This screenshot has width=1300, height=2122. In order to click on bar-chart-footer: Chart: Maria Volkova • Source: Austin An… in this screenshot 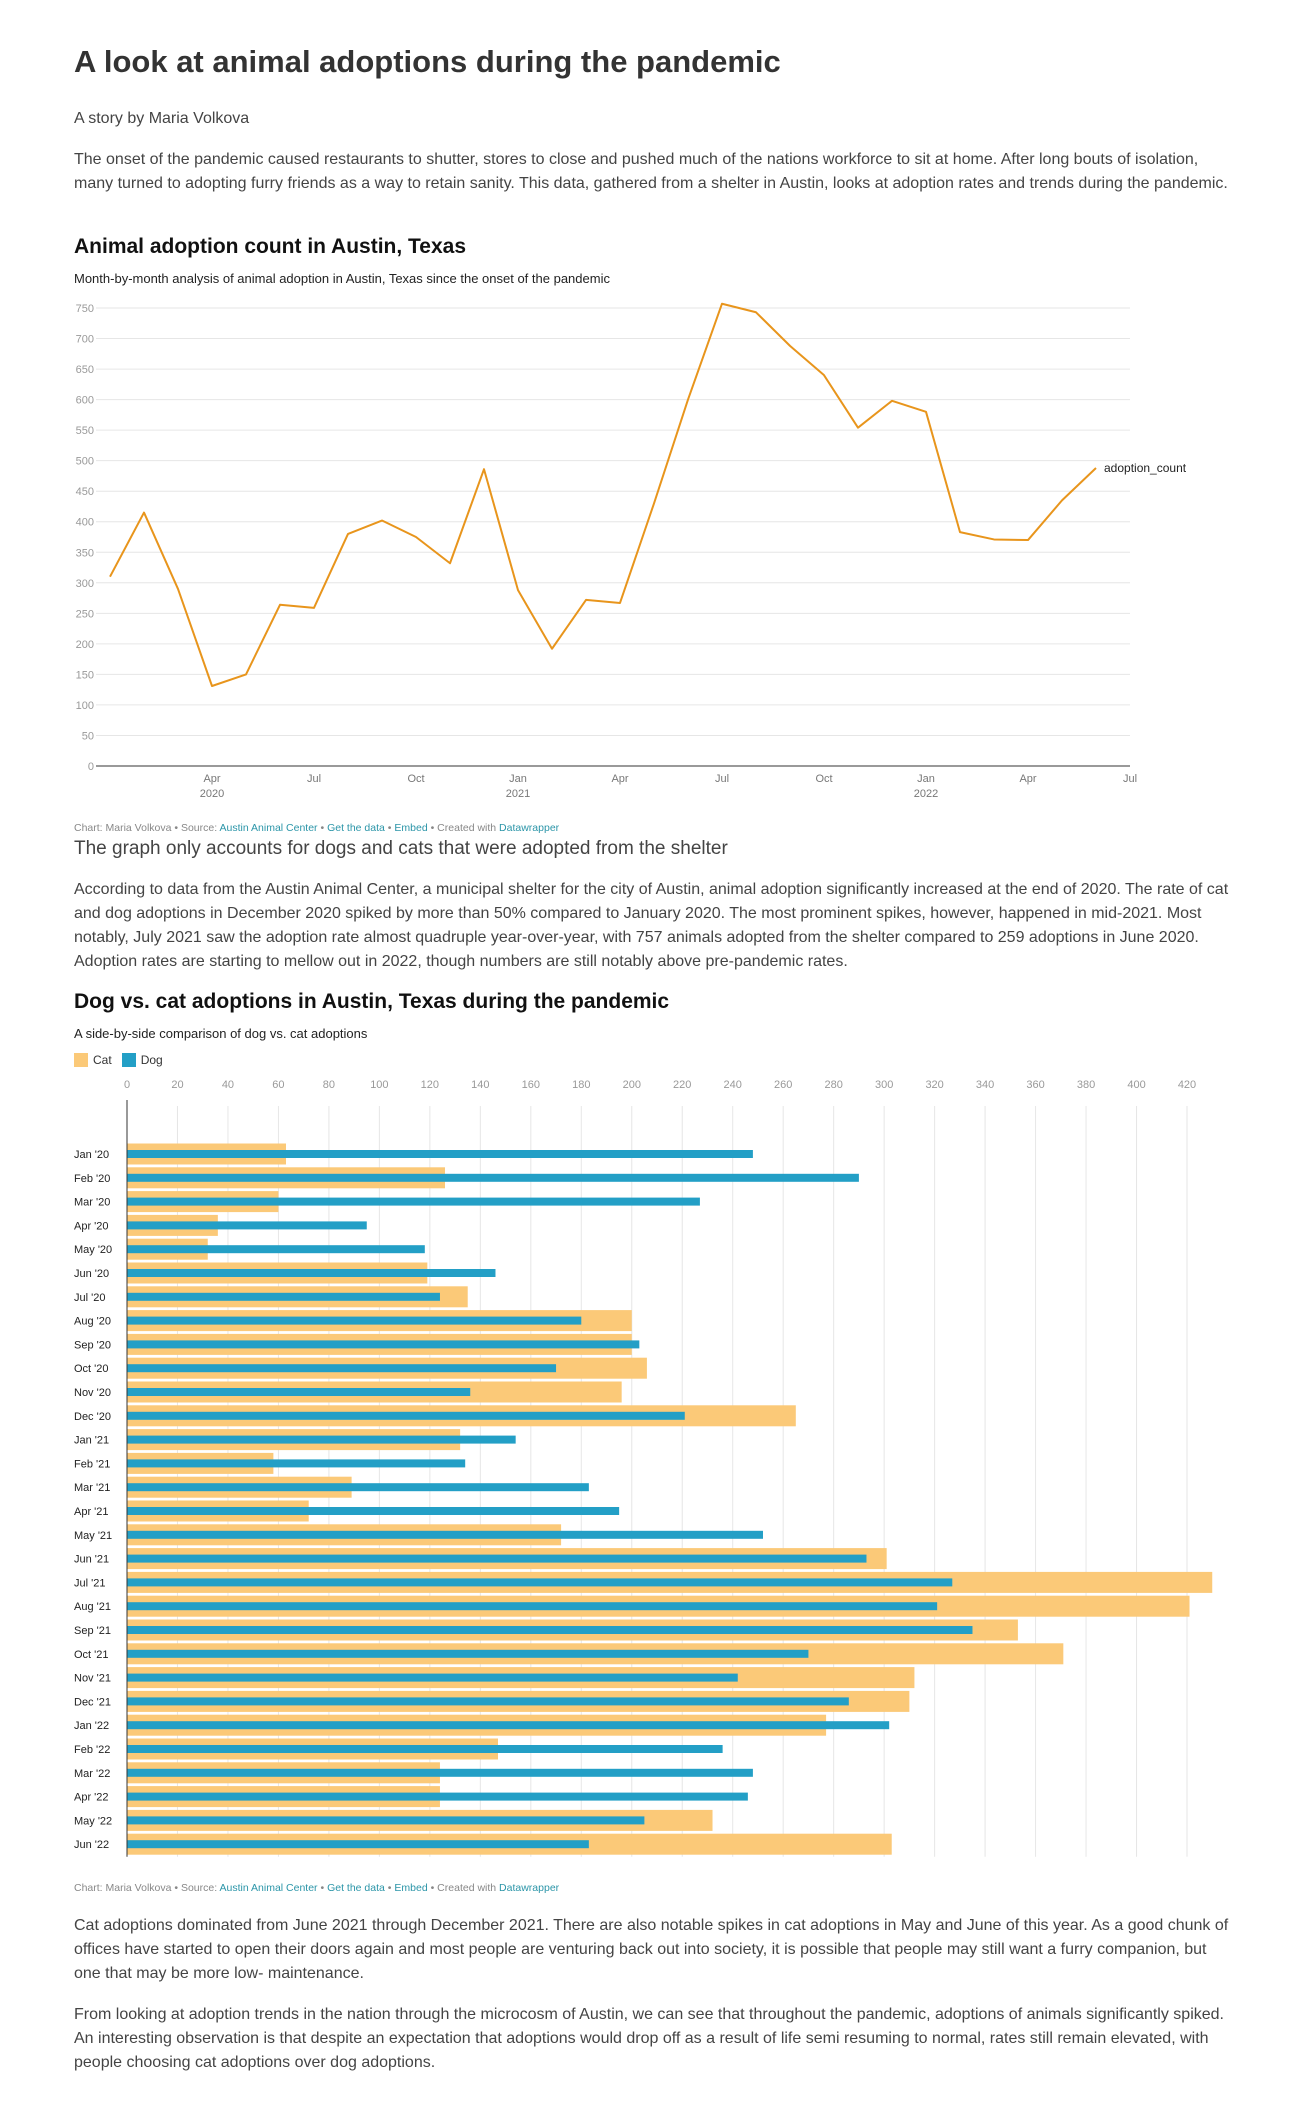, I will do `click(316, 1888)`.